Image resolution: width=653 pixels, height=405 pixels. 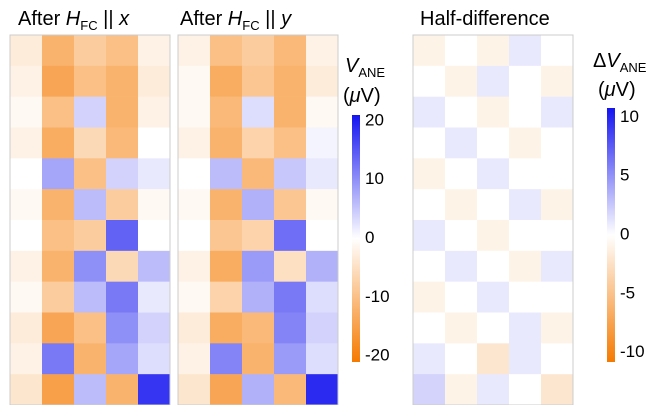 I want to click on colorbar-tick-label: 20, so click(x=374, y=119).